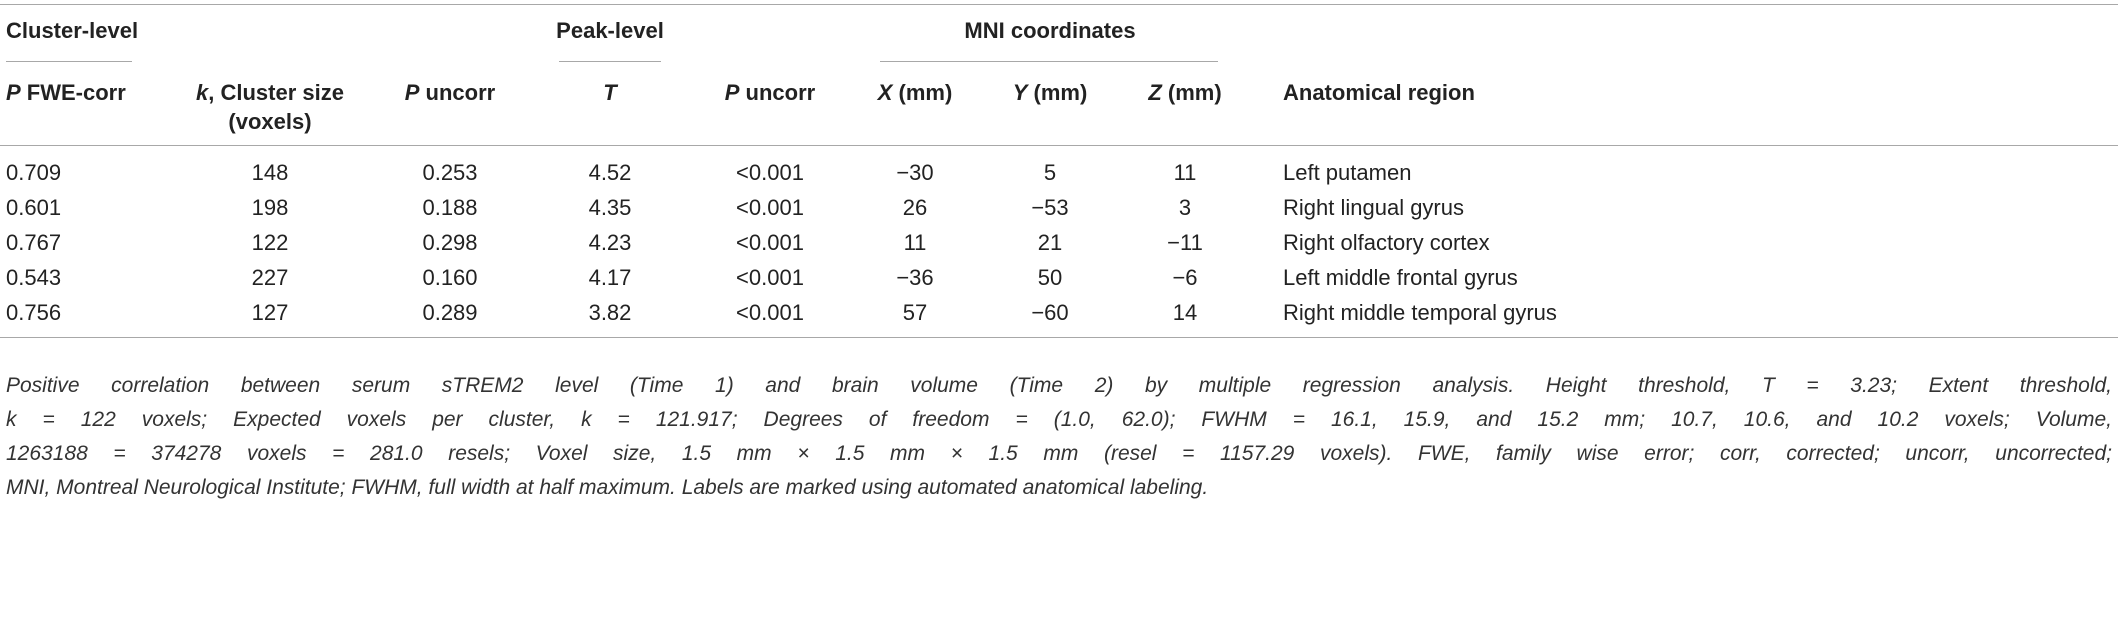 The image size is (2118, 619). I want to click on cell-p-uncorr-cluster: 0.160, so click(450, 277).